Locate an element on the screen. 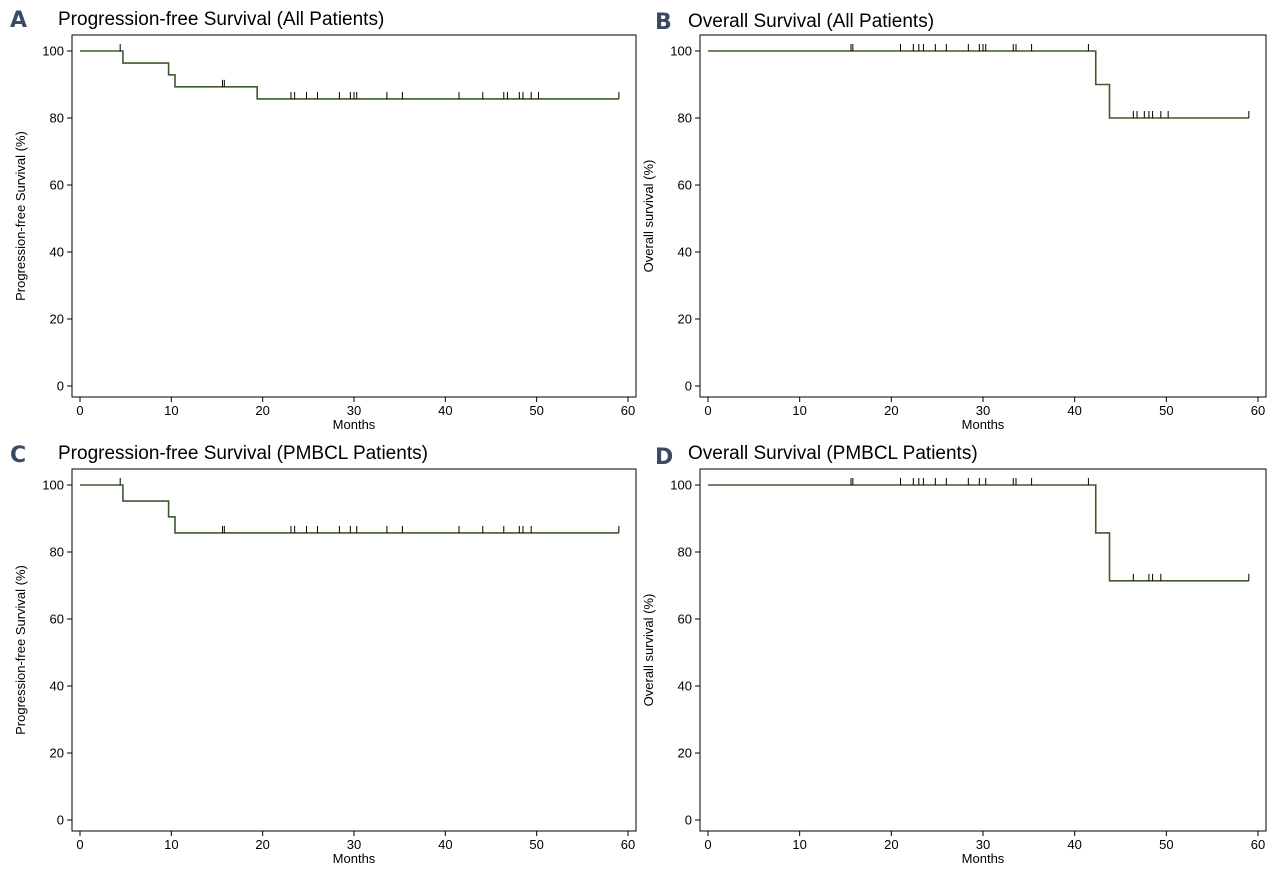 The height and width of the screenshot is (869, 1269). chart-title: Overall Survival (All Patients) is located at coordinates (811, 21).